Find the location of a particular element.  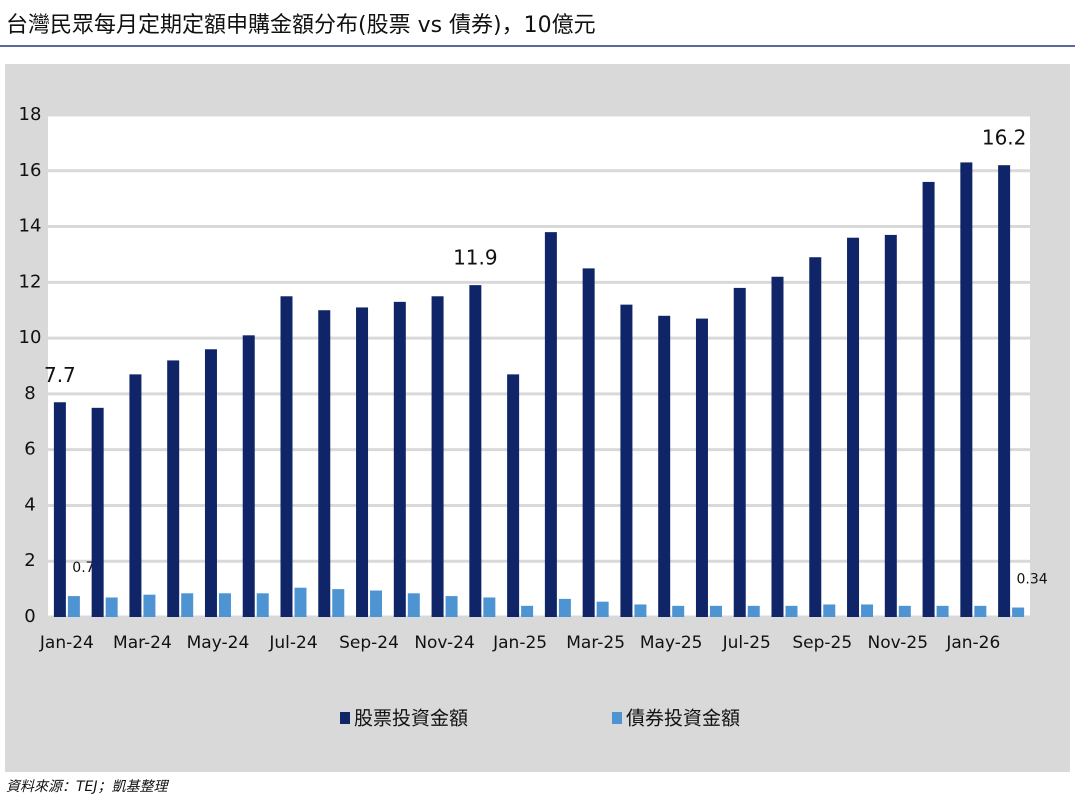

x-tick-label: Sep-24 is located at coordinates (369, 643).